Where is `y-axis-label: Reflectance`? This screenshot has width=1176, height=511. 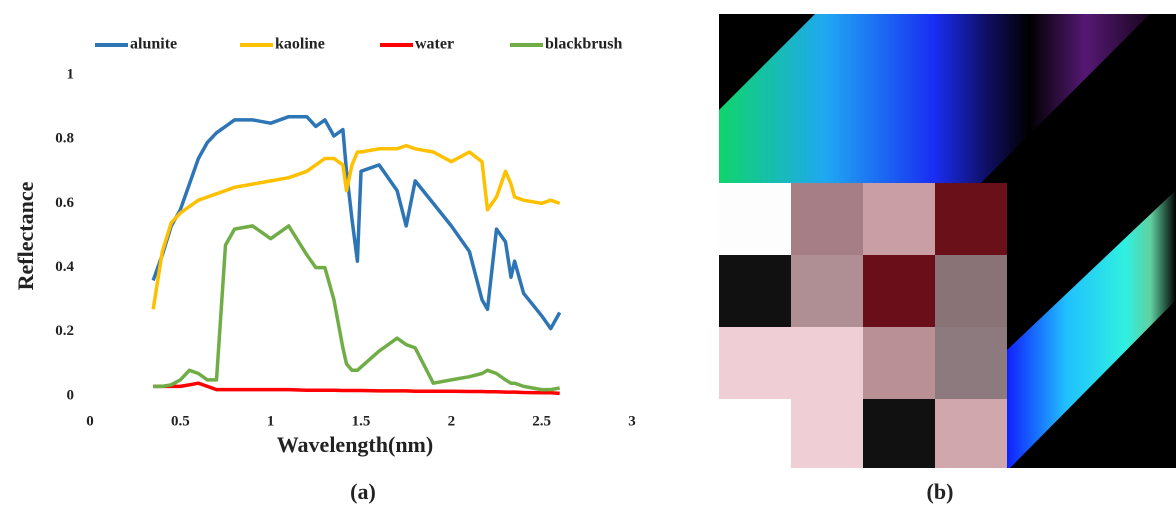 y-axis-label: Reflectance is located at coordinates (25, 235).